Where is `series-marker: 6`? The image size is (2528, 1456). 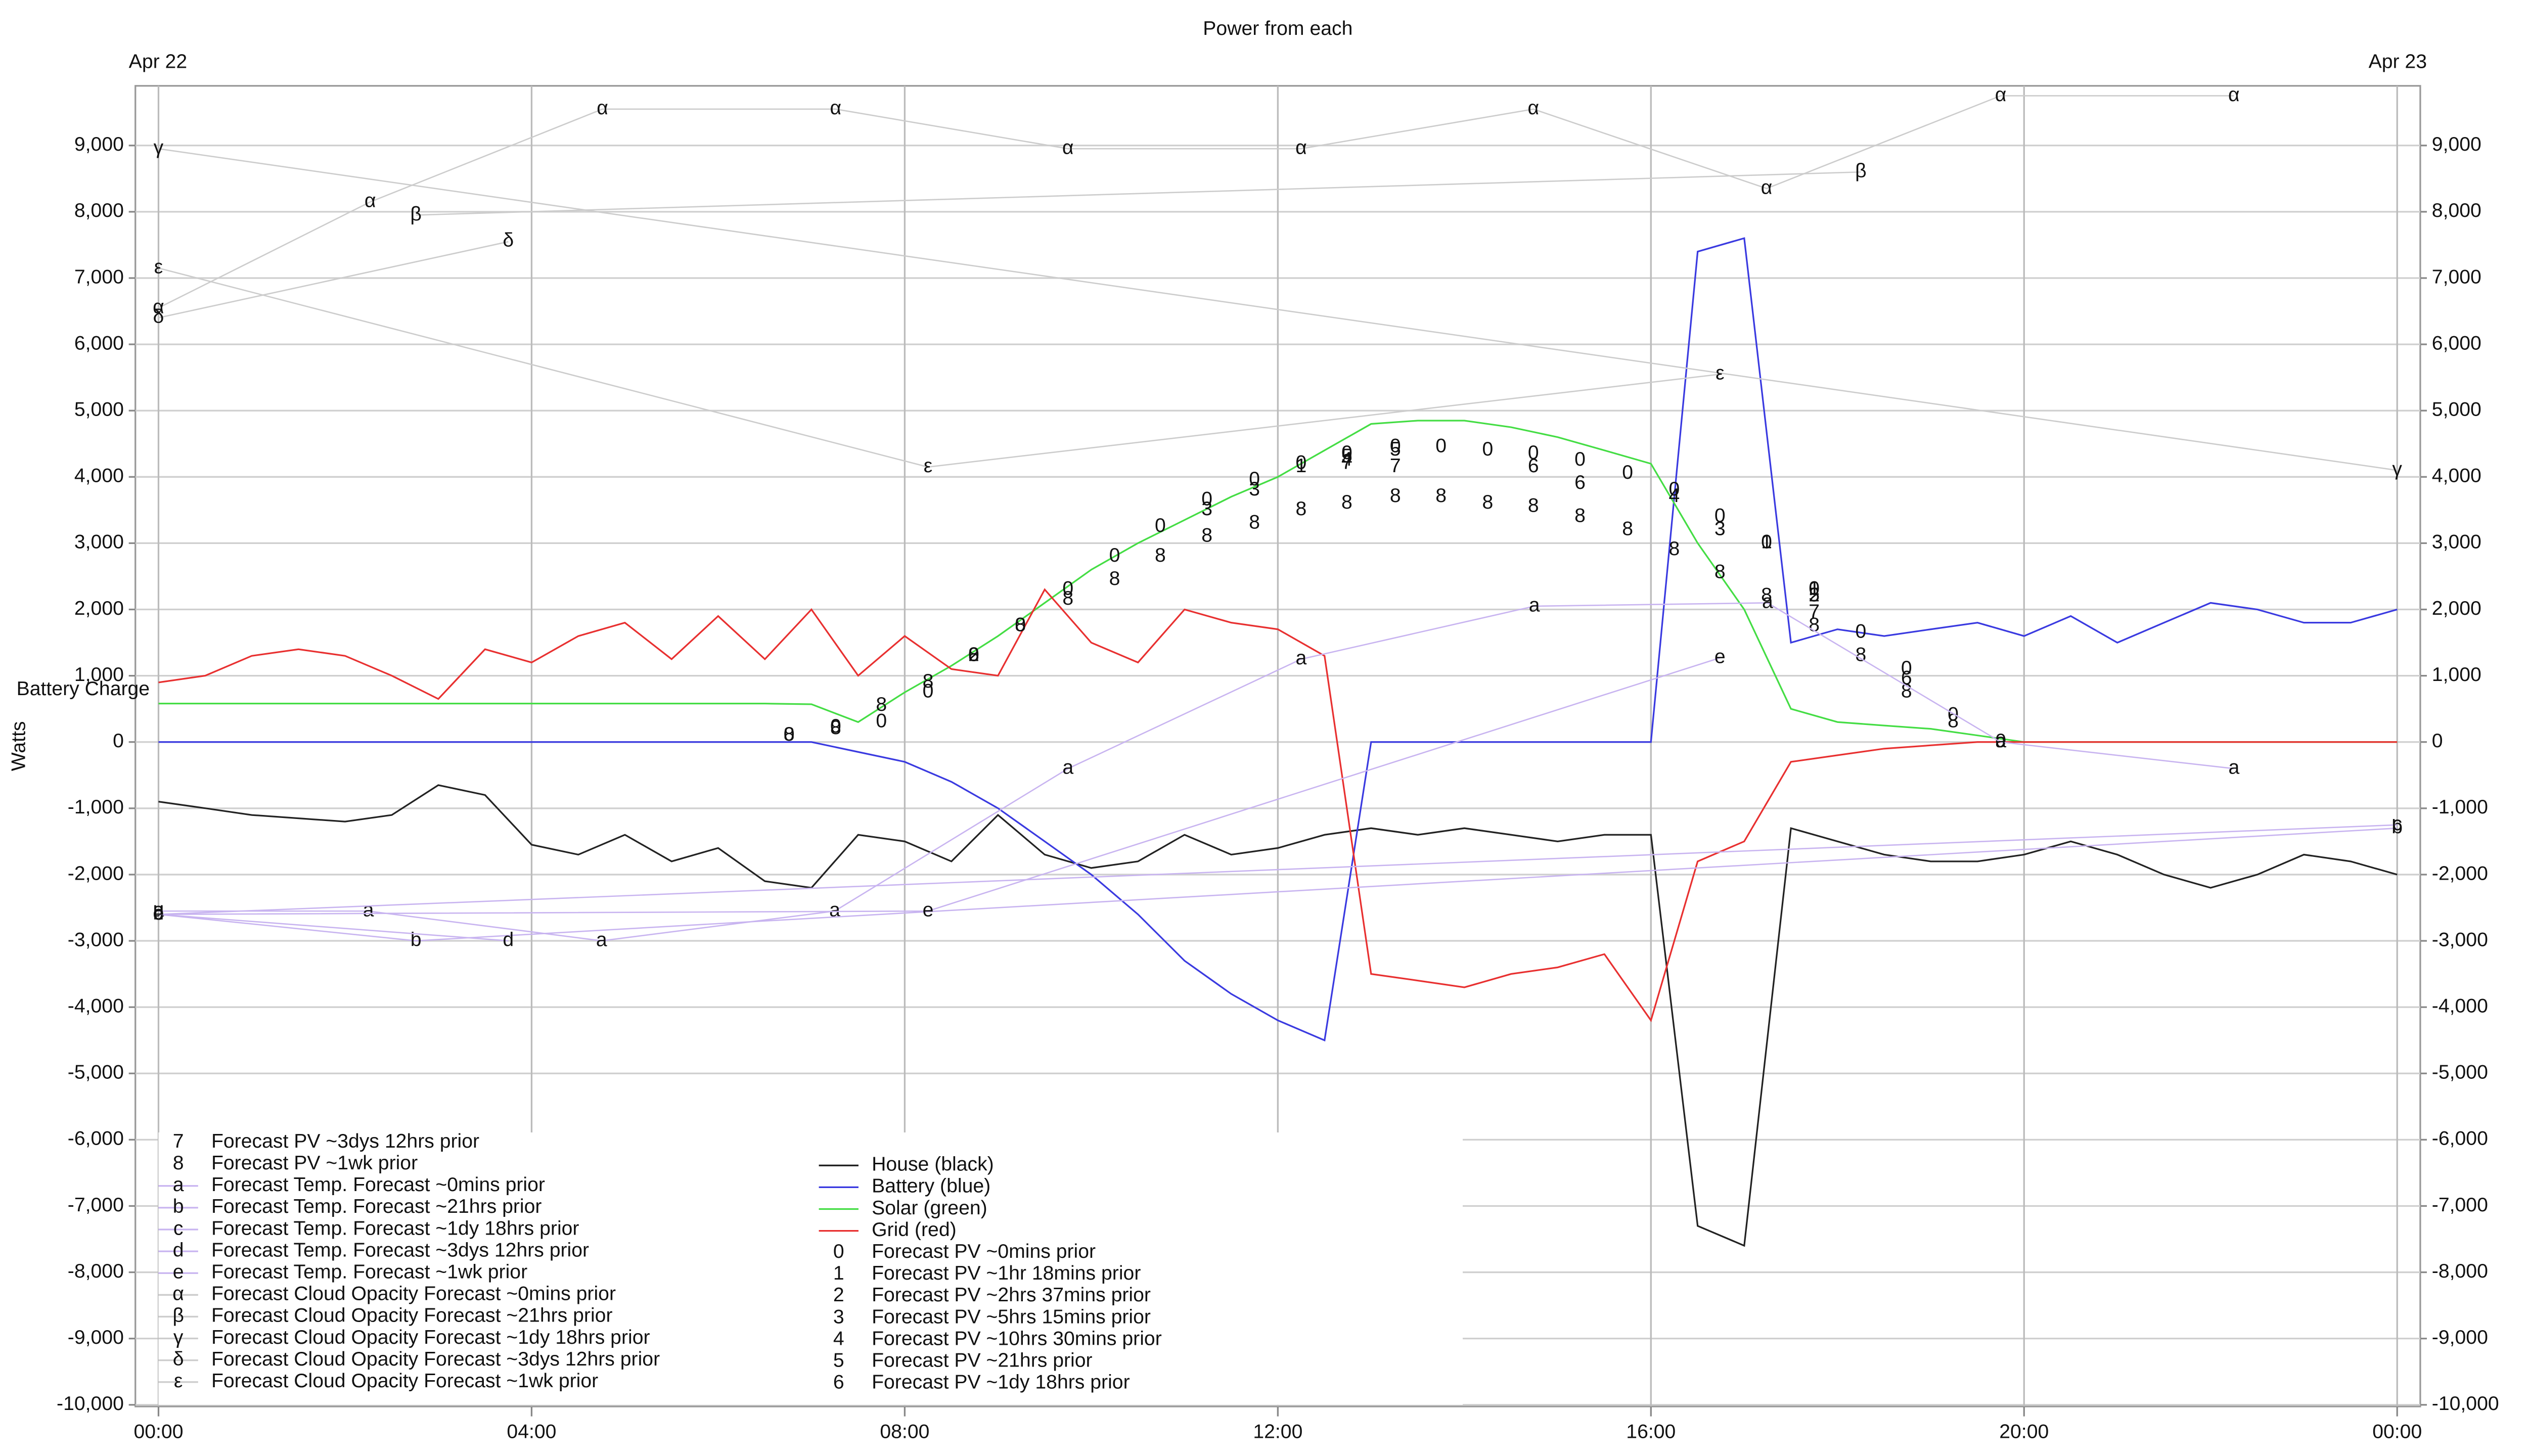
series-marker: 6 is located at coordinates (1534, 466).